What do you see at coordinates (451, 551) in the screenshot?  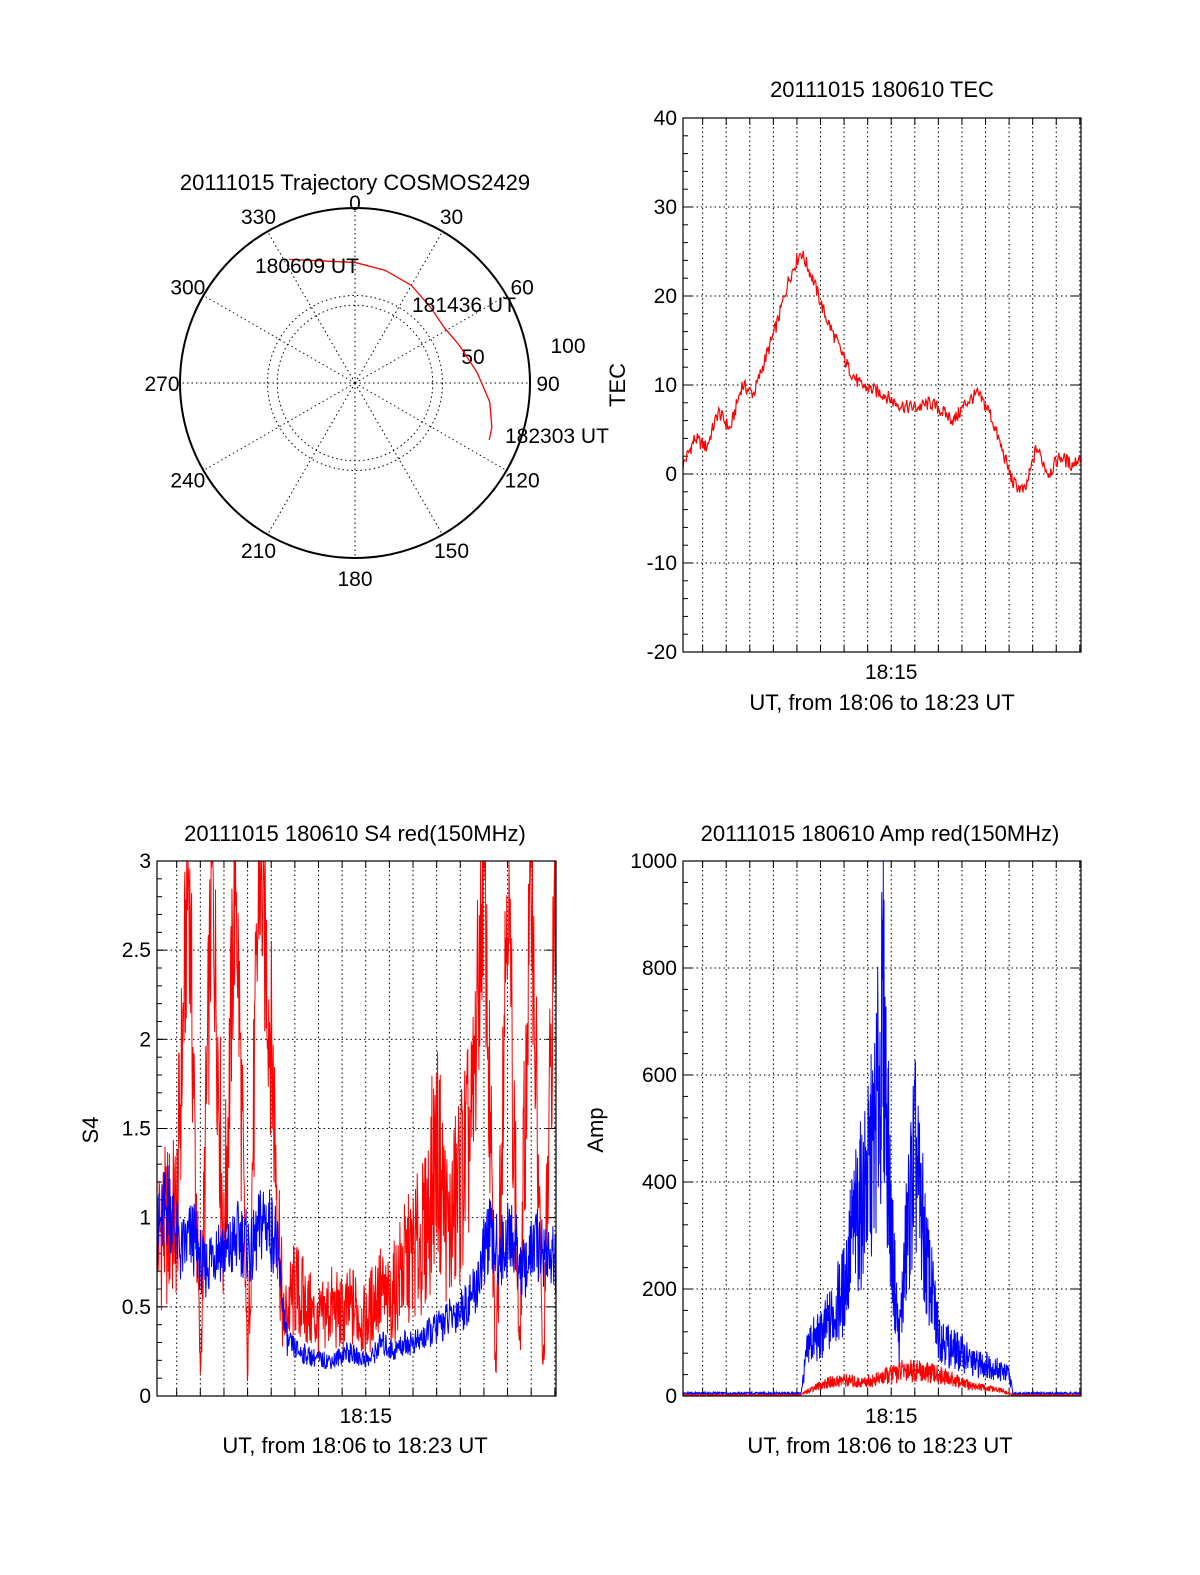 I see `azimuth-label: 150` at bounding box center [451, 551].